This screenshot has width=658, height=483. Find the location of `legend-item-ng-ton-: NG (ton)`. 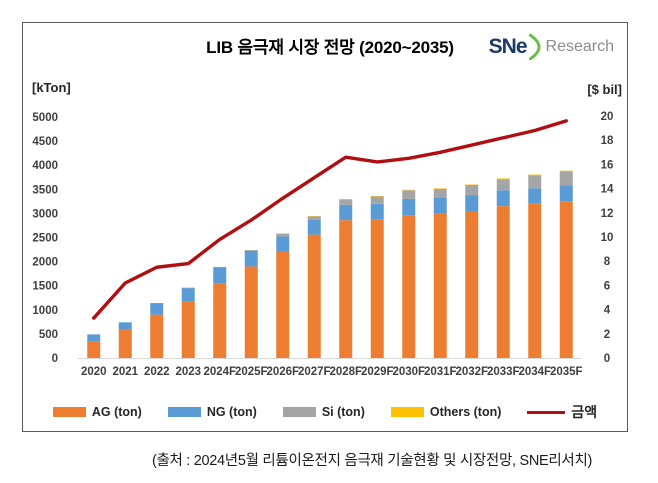

legend-item-ng-ton-: NG (ton) is located at coordinates (212, 412).